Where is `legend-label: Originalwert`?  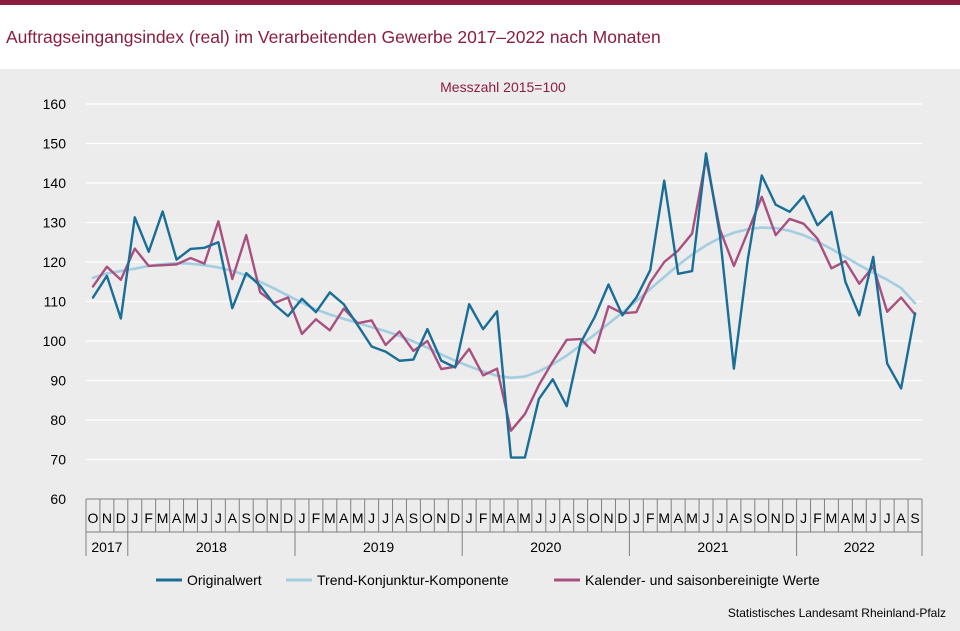 legend-label: Originalwert is located at coordinates (224, 580).